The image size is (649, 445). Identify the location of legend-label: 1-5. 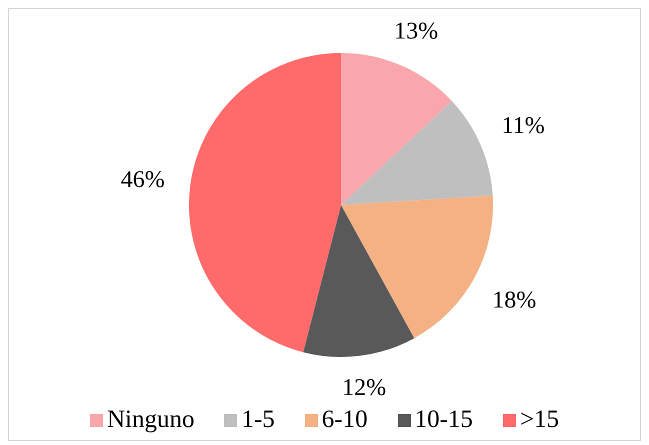
(258, 420).